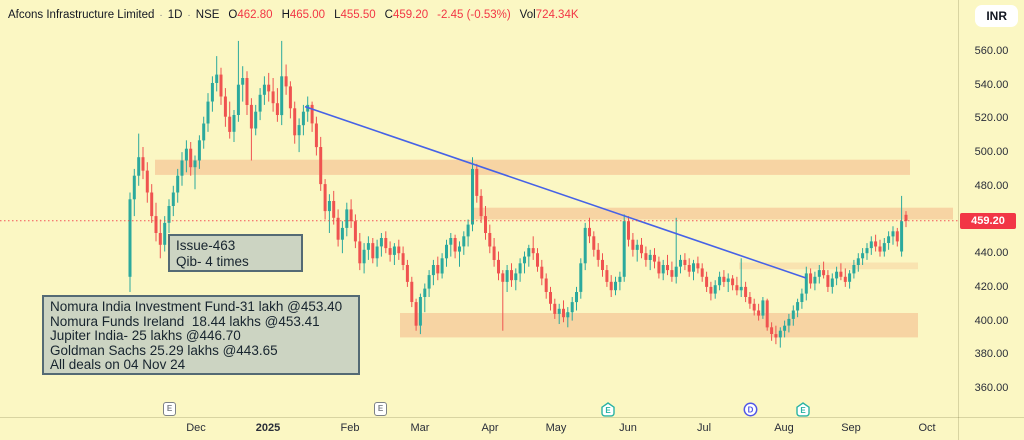 This screenshot has width=1024, height=440. Describe the element at coordinates (420, 428) in the screenshot. I see `time-axis-label: Mar` at that location.